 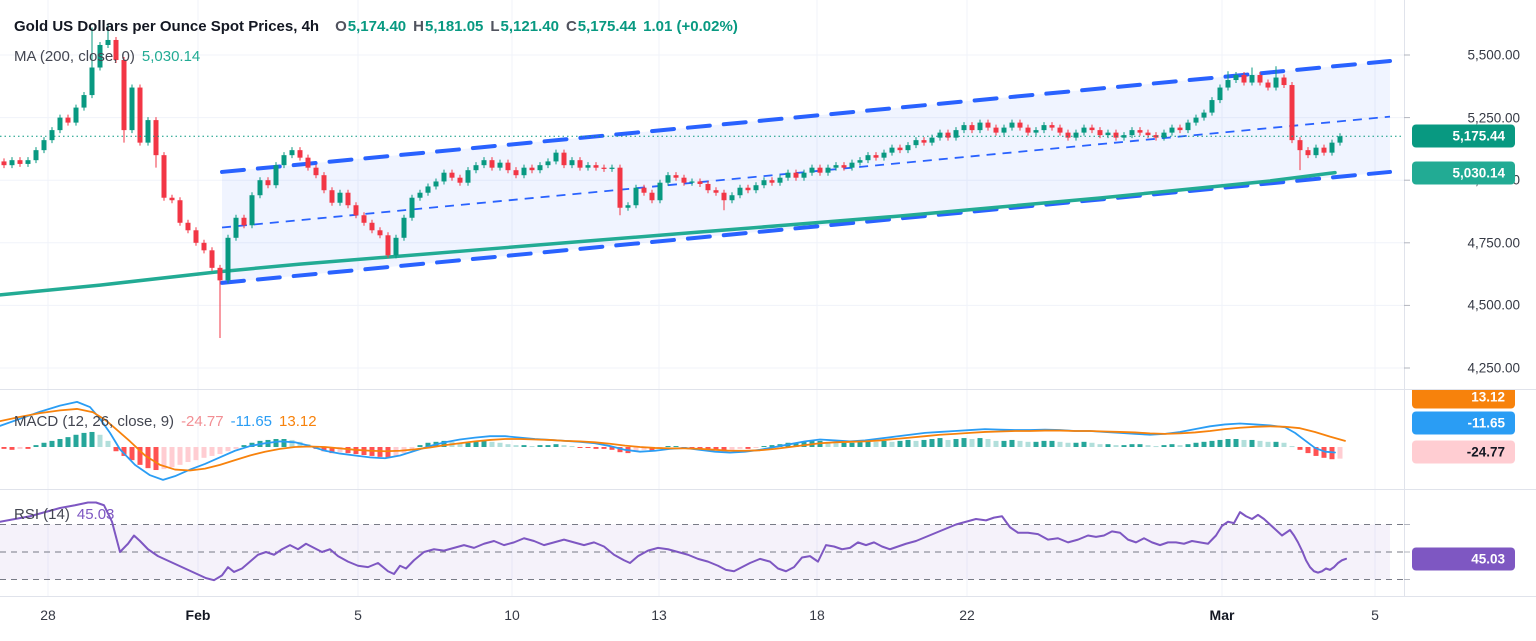 I want to click on time-axis-label: 13, so click(x=659, y=615).